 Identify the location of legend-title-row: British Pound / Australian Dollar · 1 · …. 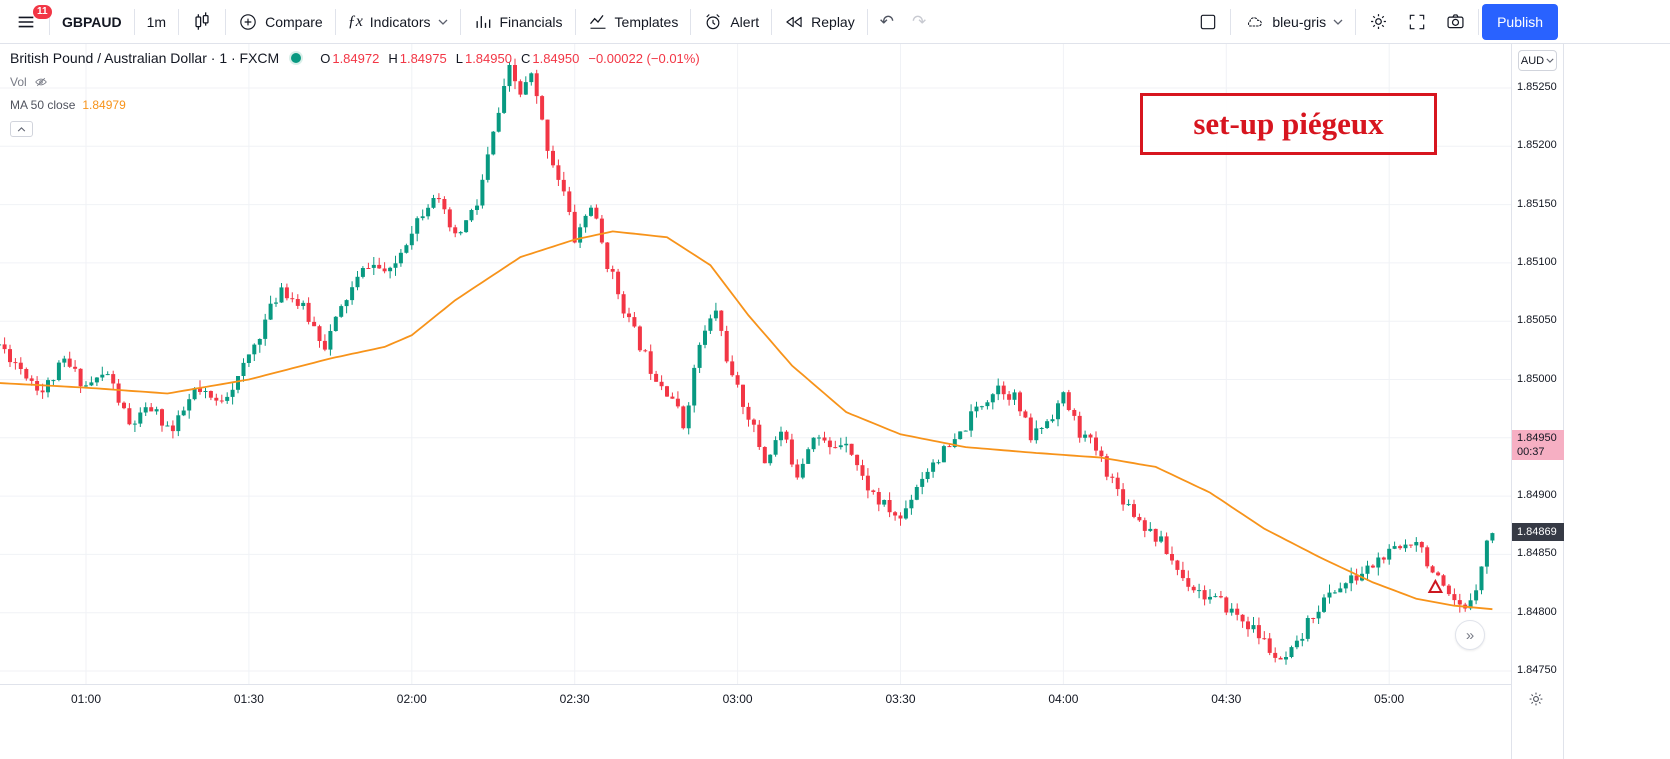
(355, 58).